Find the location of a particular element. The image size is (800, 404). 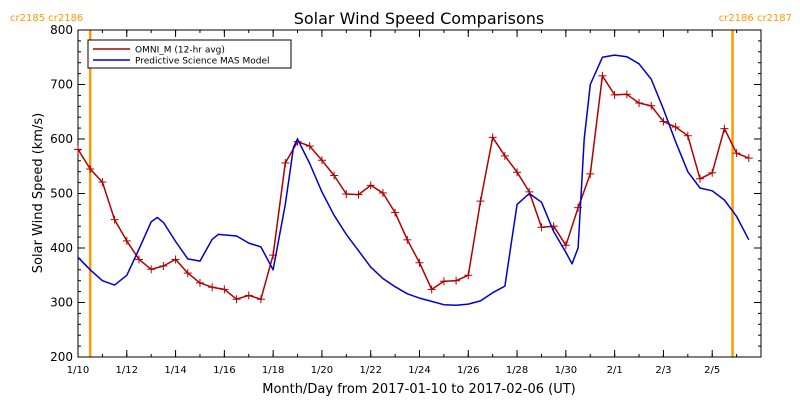

x-tick-label: 1/28 is located at coordinates (517, 370).